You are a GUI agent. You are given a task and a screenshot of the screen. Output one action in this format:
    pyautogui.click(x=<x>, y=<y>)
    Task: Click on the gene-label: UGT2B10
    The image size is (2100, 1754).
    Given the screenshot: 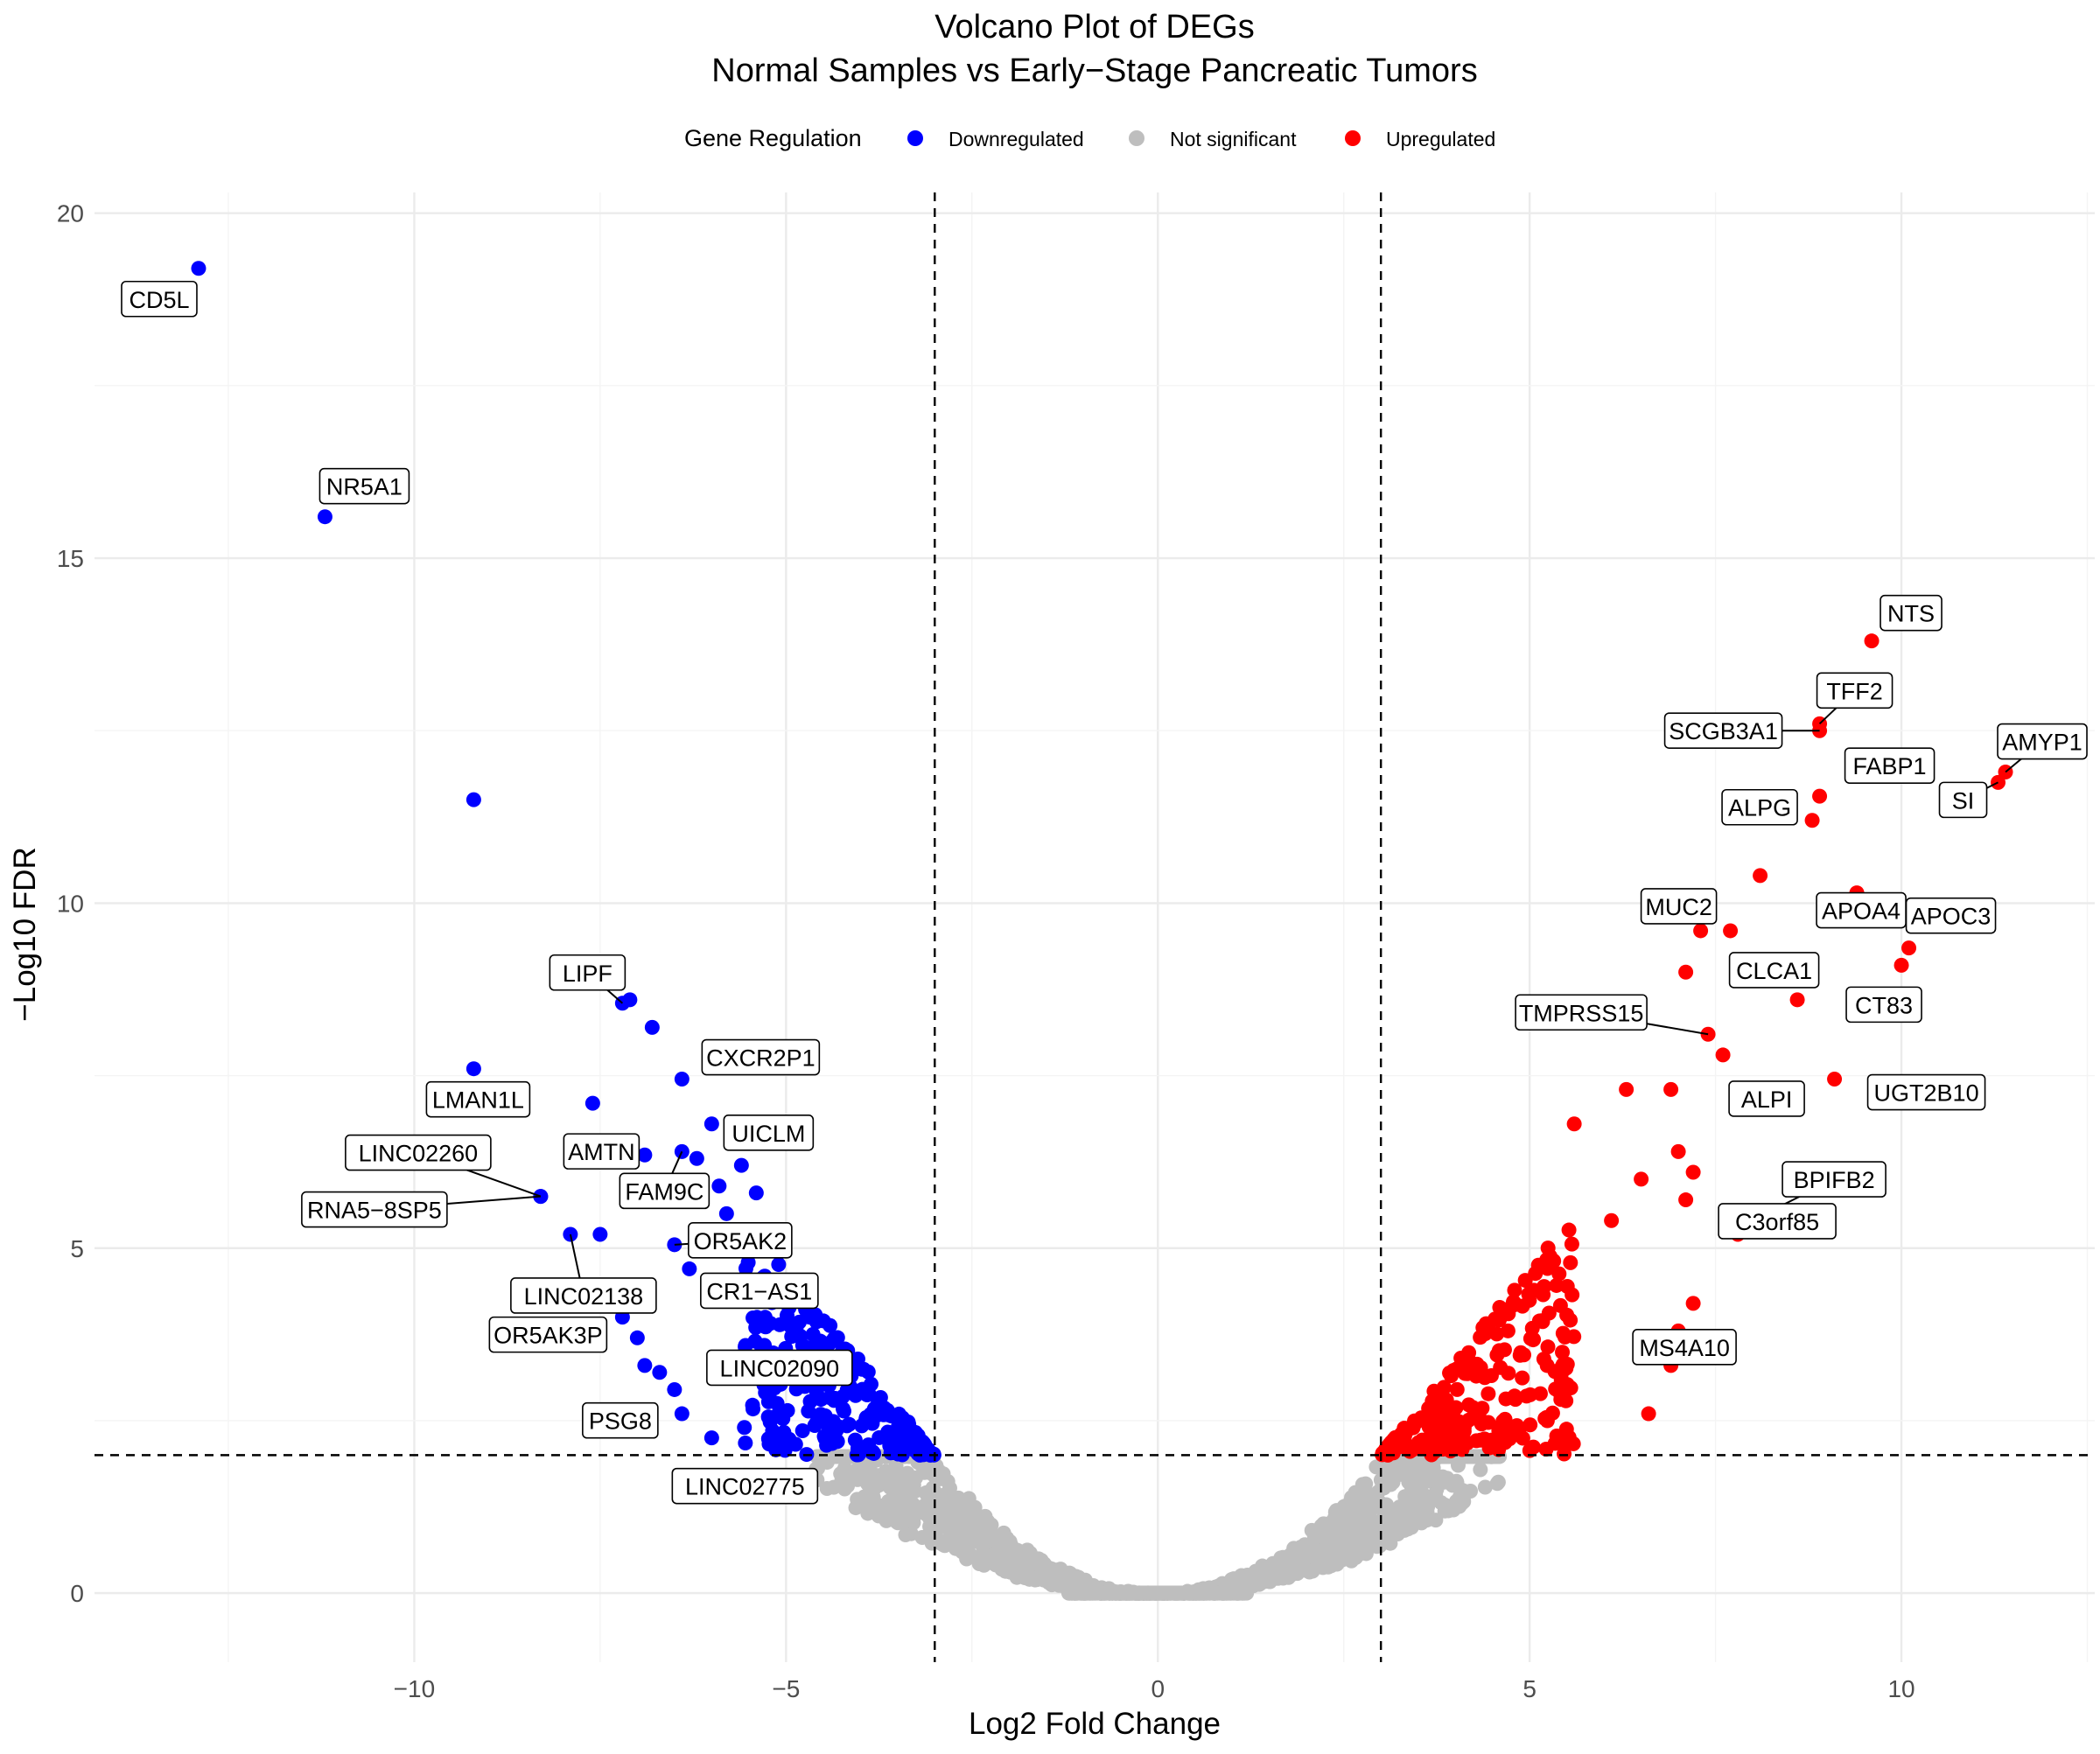 What is the action you would take?
    pyautogui.click(x=1926, y=1092)
    